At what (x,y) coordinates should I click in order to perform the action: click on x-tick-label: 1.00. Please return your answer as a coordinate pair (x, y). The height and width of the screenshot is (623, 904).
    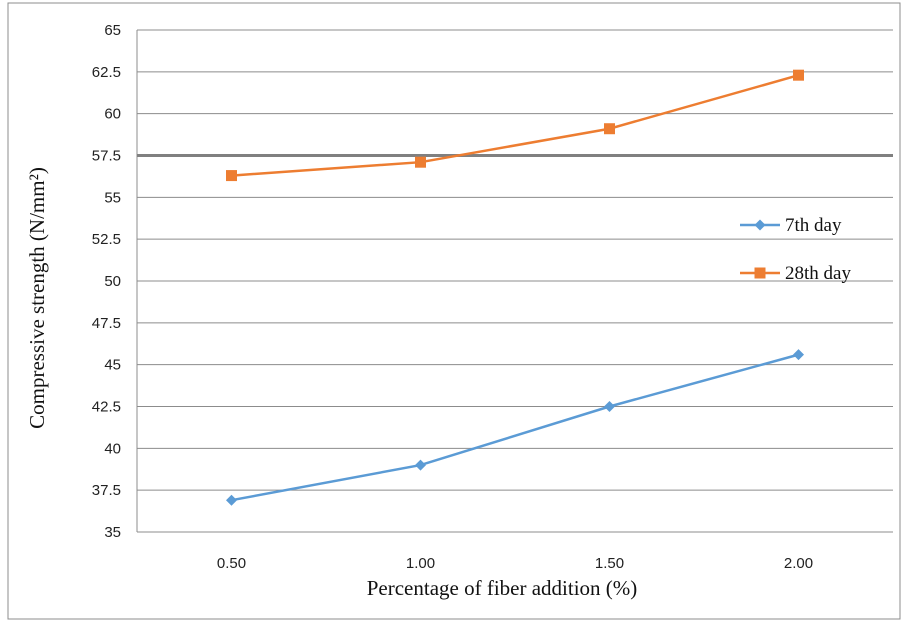
    Looking at the image, I should click on (420, 563).